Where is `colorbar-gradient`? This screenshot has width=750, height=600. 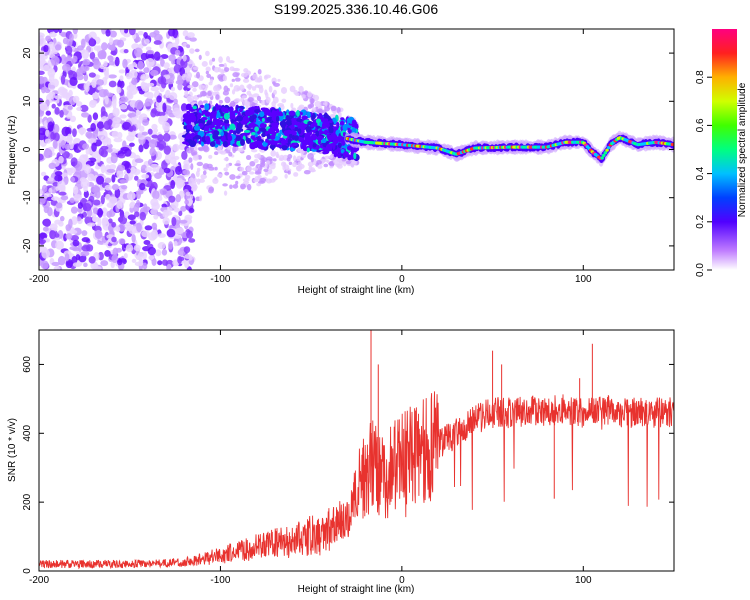
colorbar-gradient is located at coordinates (724, 149).